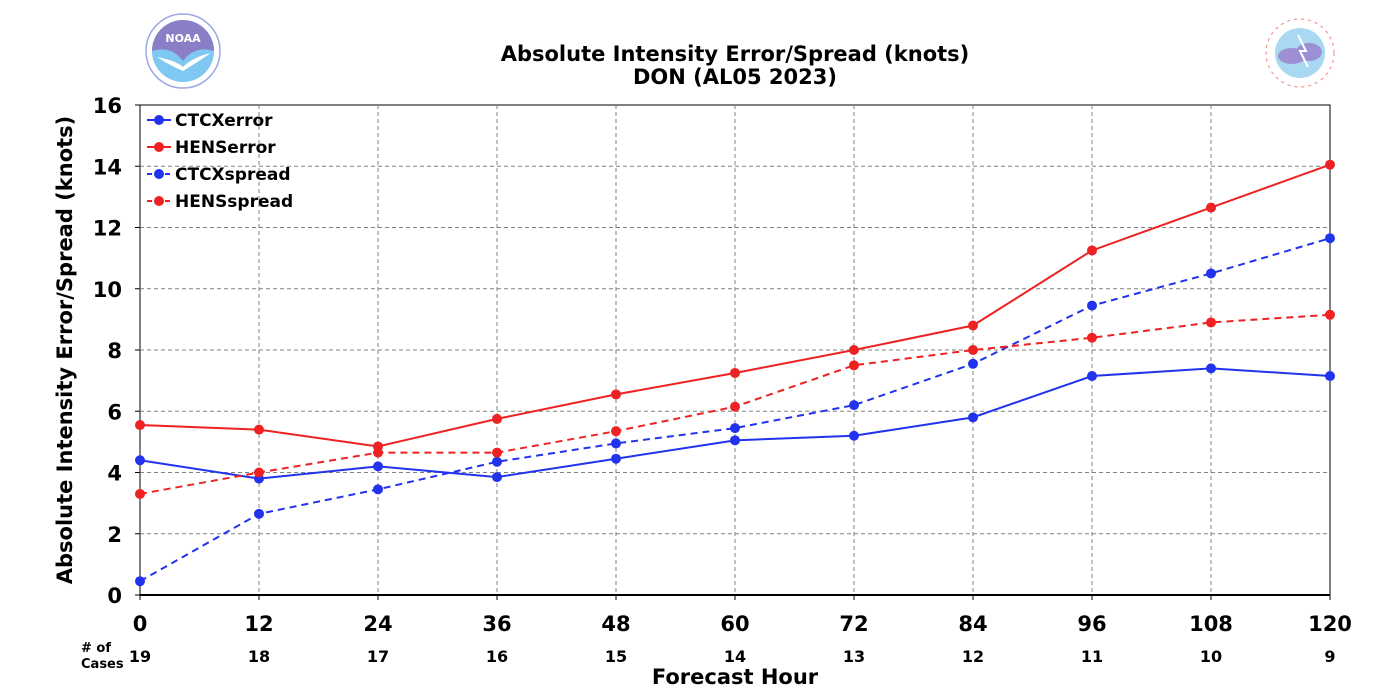  I want to click on cases-row: 19 18 17 16 15 14 13 12 11 10 9, so click(732, 656).